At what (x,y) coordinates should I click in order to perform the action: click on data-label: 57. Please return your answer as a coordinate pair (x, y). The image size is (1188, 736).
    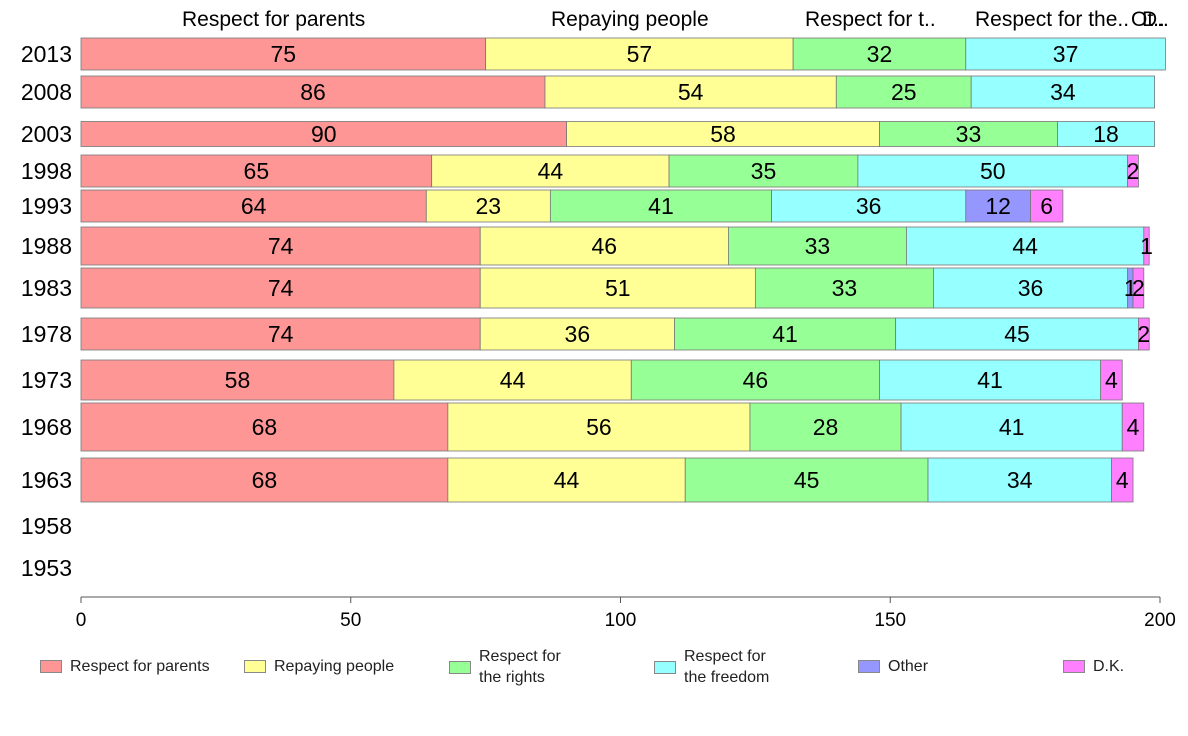
    Looking at the image, I should click on (640, 54).